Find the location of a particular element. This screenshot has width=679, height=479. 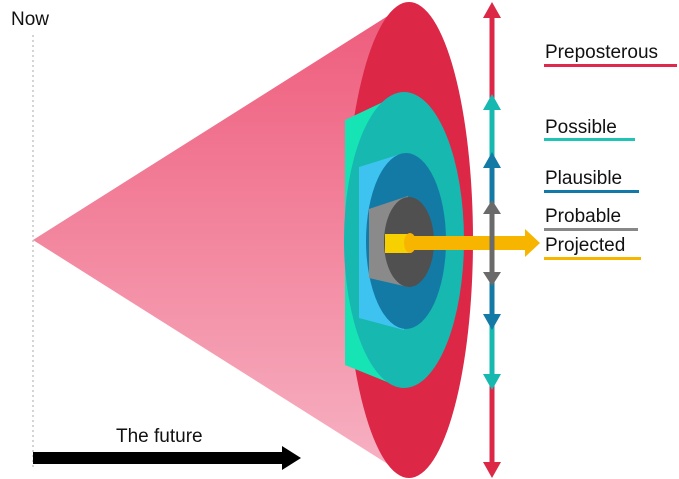

projected-arrow is located at coordinates (475, 243).